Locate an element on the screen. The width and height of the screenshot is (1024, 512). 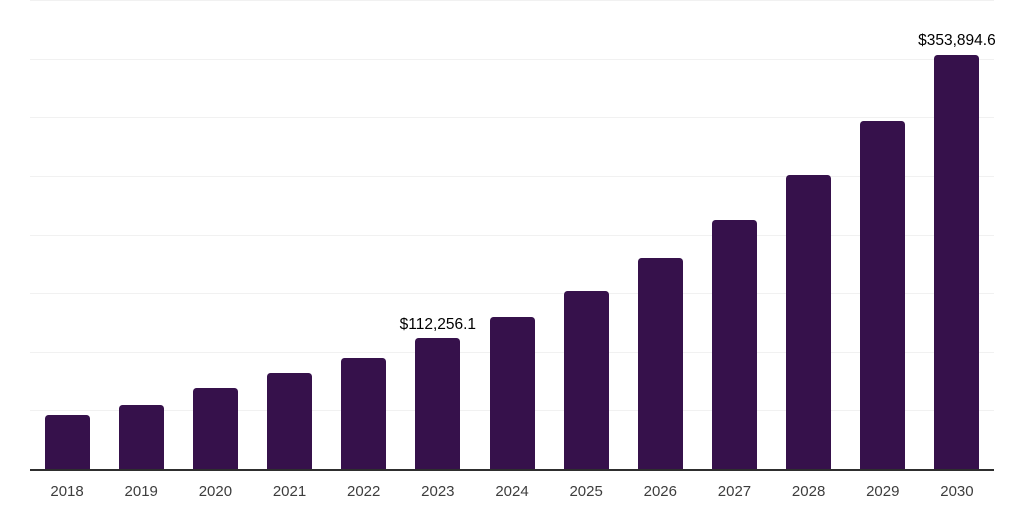
bar-2021 is located at coordinates (290, 421).